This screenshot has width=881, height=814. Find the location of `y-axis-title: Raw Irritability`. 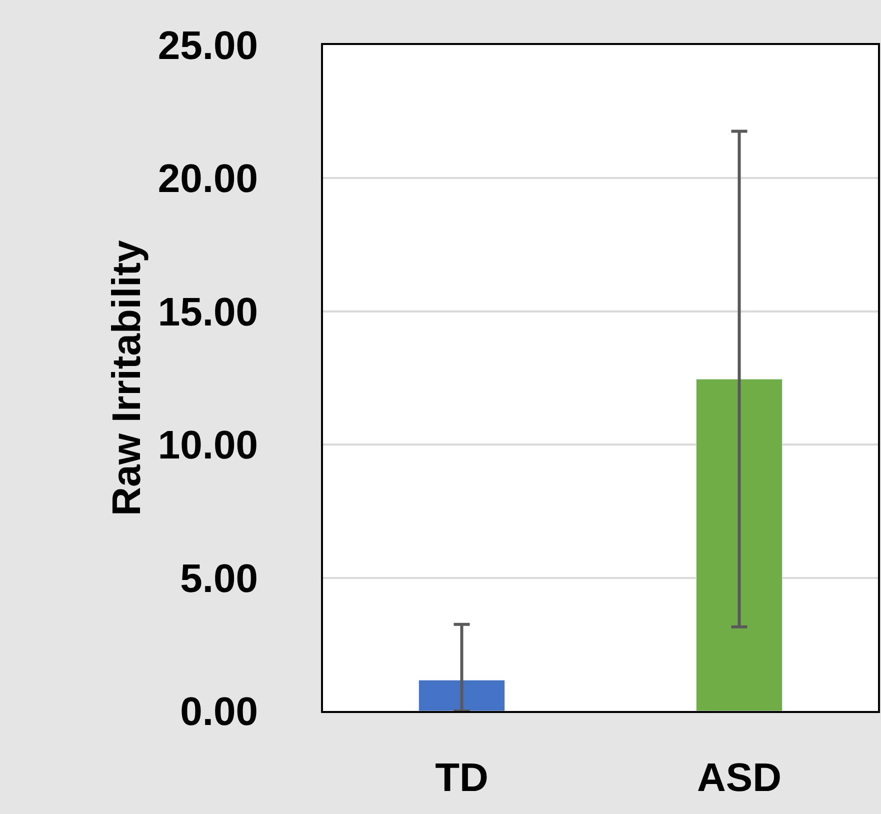

y-axis-title: Raw Irritability is located at coordinates (126, 377).